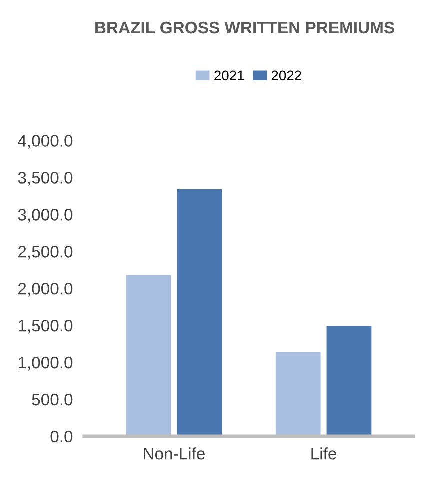 The height and width of the screenshot is (477, 422). Describe the element at coordinates (45, 327) in the screenshot. I see `y-tick-label: 1,500.0` at that location.